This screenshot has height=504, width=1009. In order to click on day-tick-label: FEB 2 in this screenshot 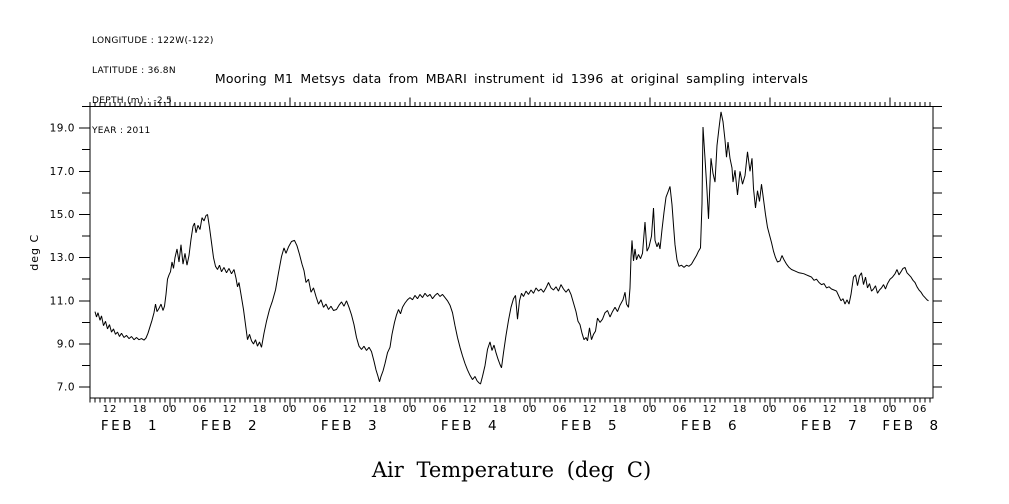, I will do `click(230, 426)`.